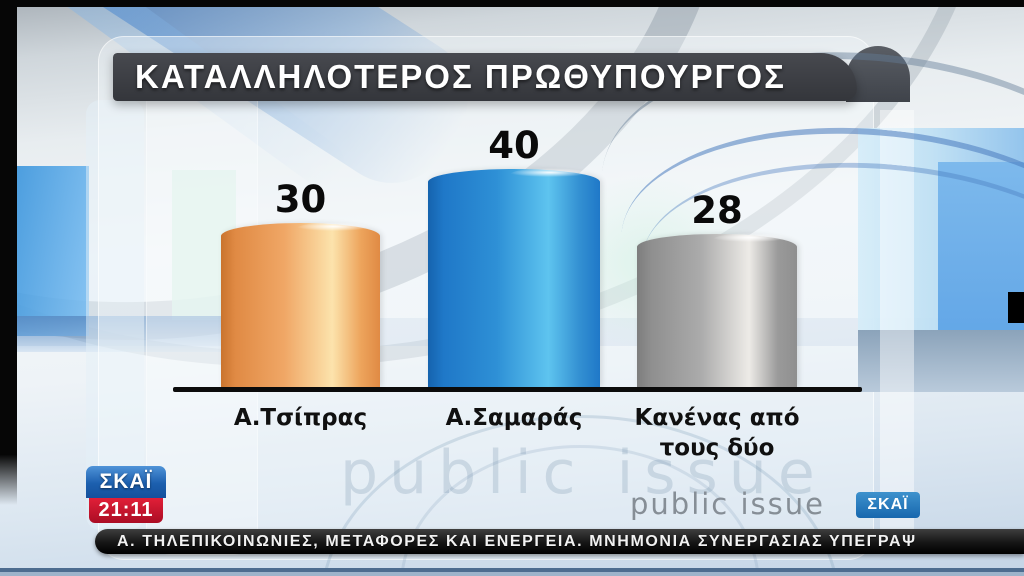 This screenshot has height=576, width=1024. Describe the element at coordinates (514, 145) in the screenshot. I see `bar-value-samaras: 40` at that location.